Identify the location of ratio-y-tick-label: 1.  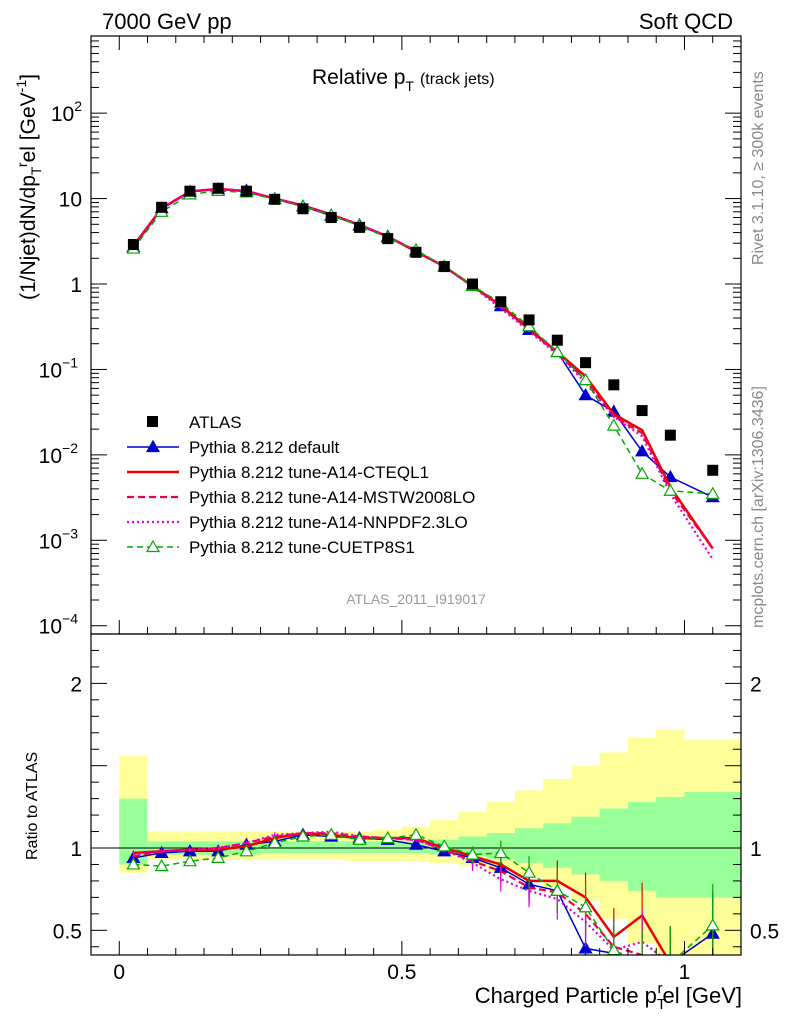
(76, 849).